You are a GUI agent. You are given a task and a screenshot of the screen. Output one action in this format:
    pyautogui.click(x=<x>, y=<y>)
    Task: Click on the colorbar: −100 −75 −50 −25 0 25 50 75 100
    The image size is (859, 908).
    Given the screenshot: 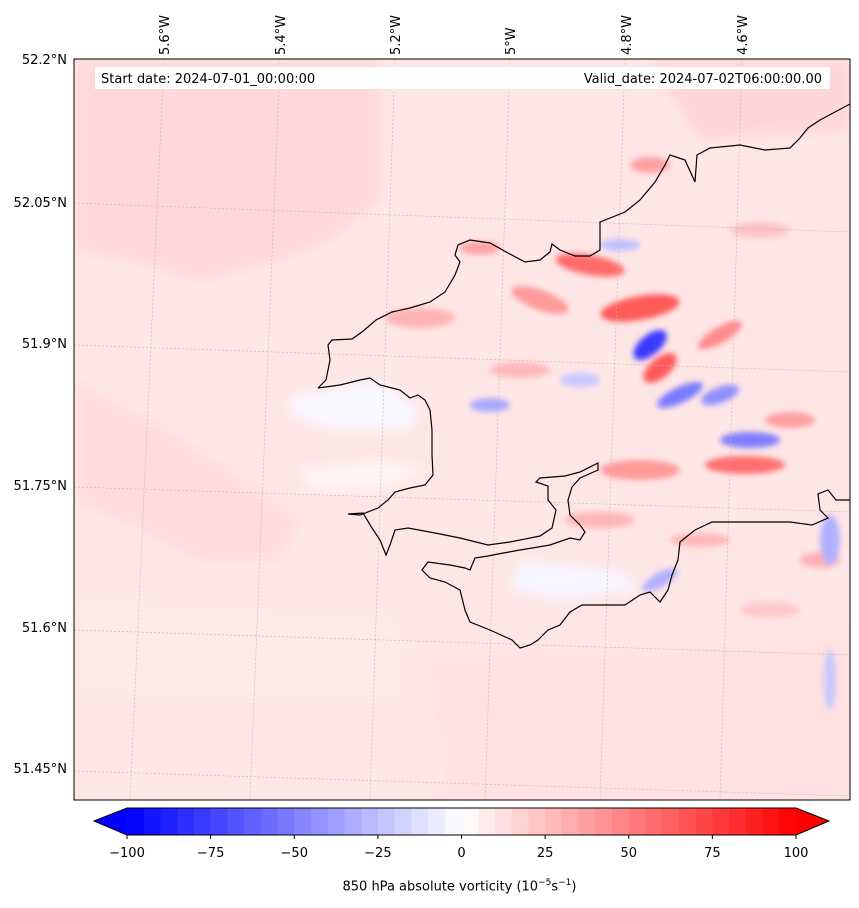 What is the action you would take?
    pyautogui.click(x=461, y=834)
    